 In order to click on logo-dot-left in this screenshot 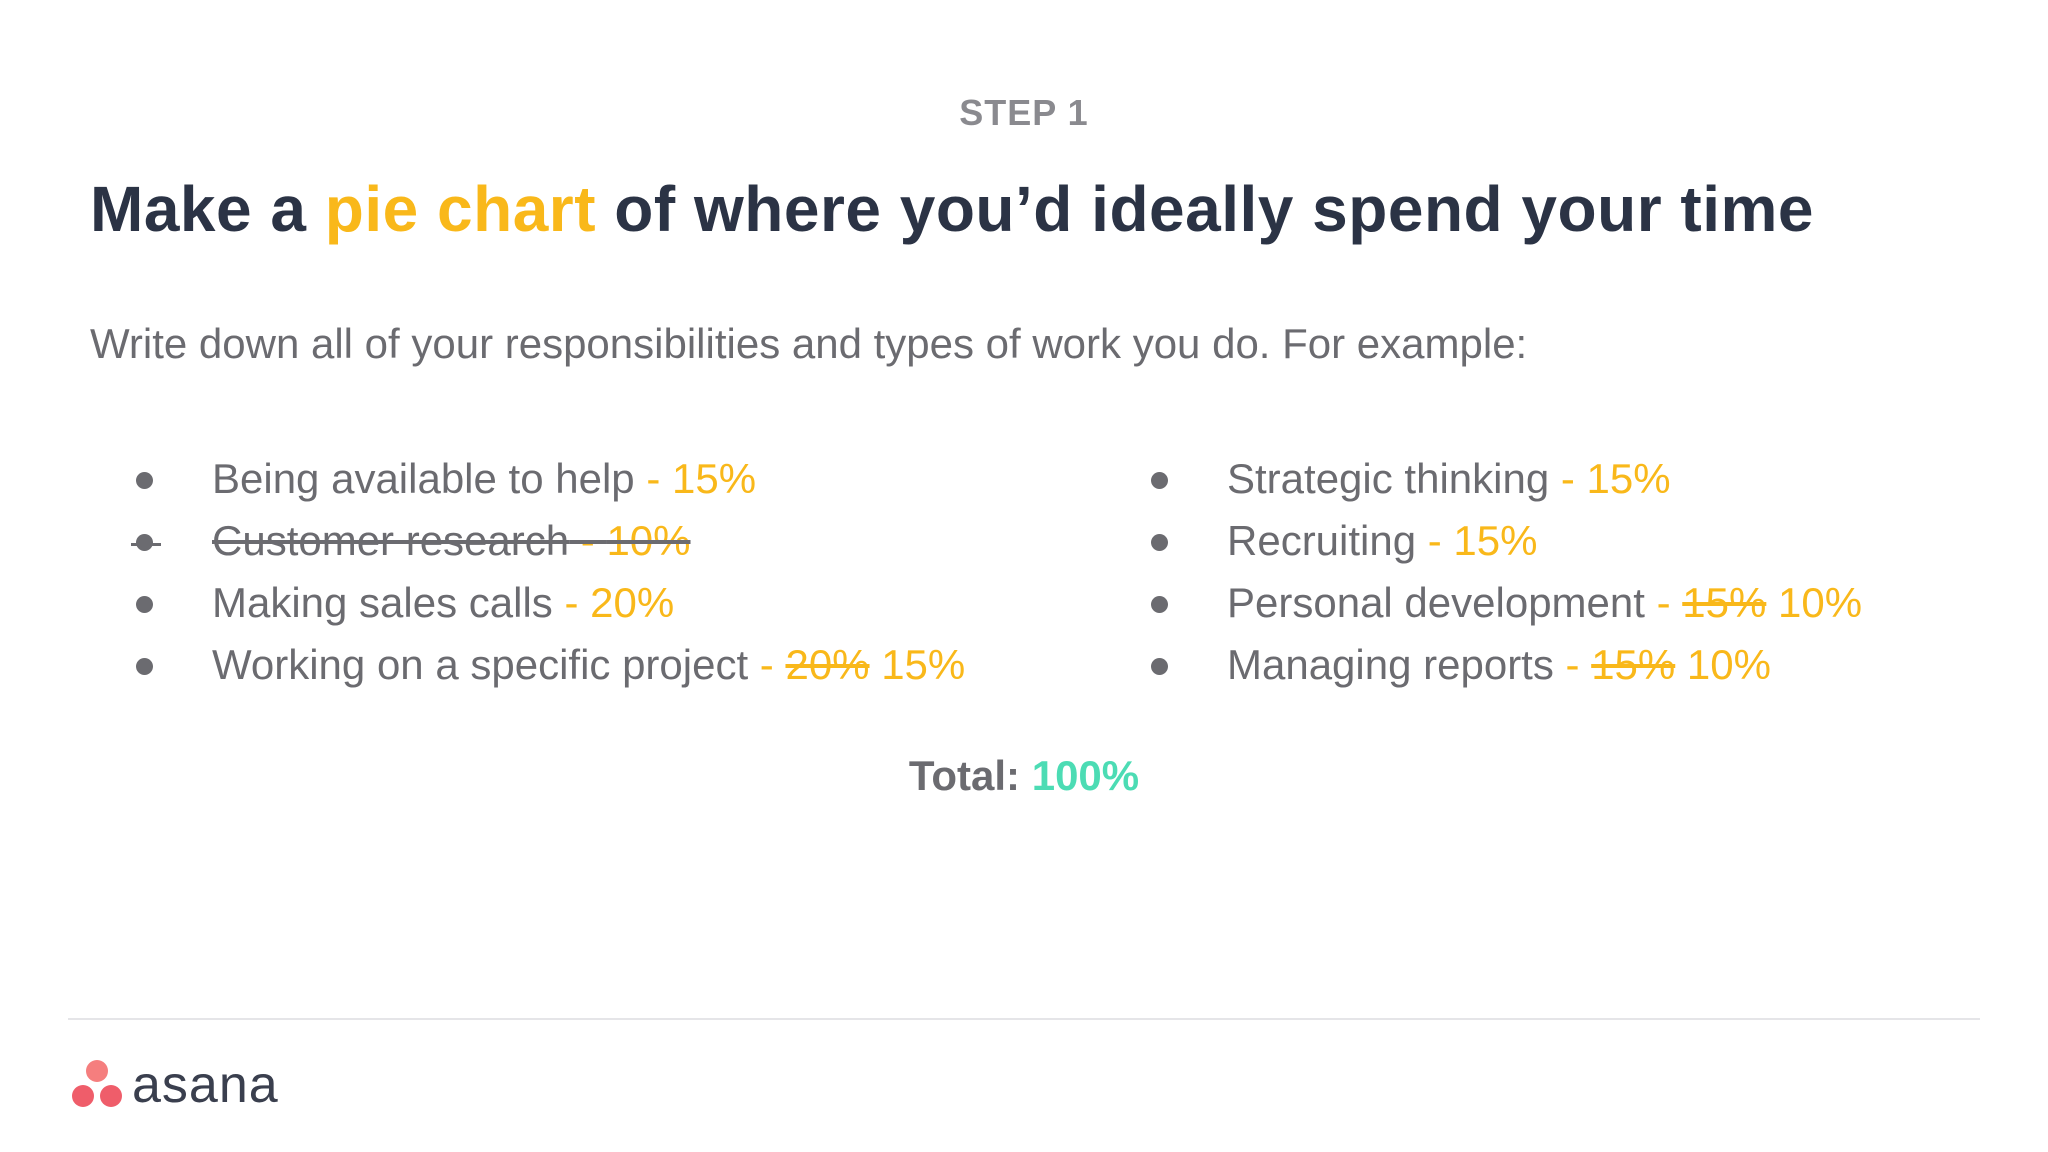, I will do `click(83, 1096)`.